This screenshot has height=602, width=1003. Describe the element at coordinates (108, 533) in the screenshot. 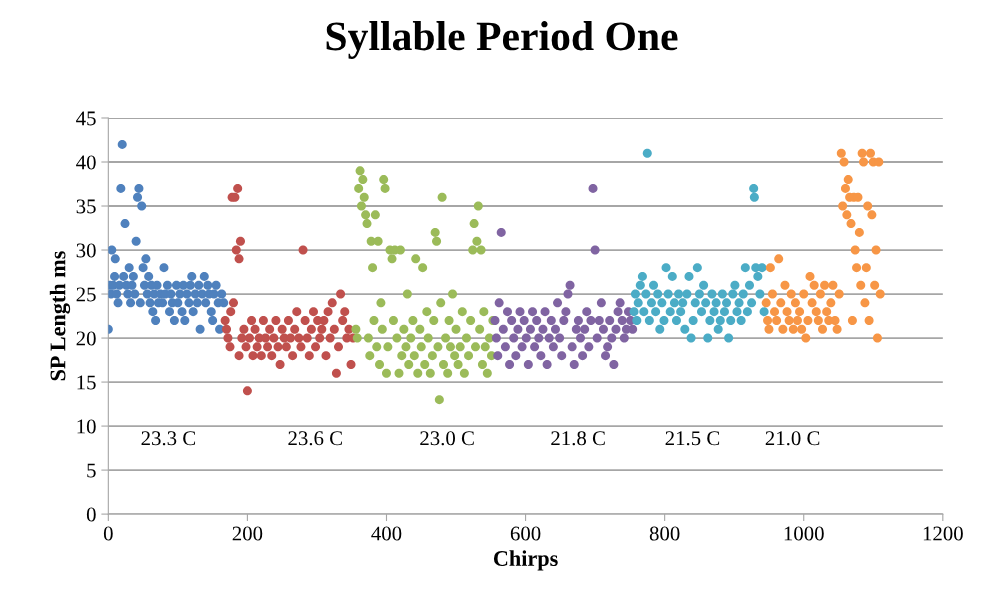

I see `x-tick-label: 0` at that location.